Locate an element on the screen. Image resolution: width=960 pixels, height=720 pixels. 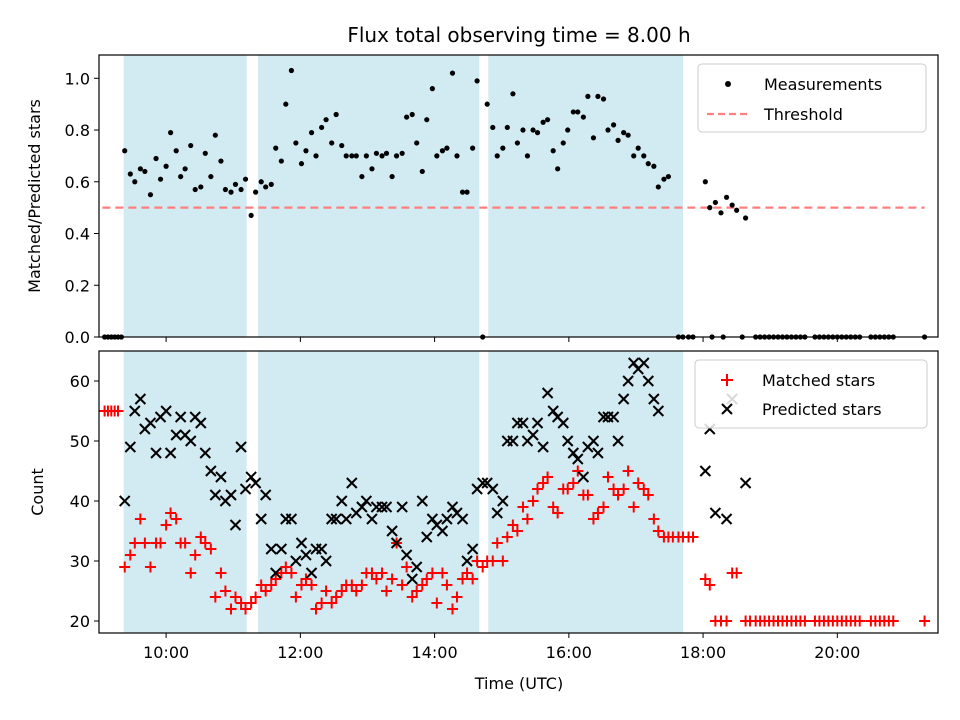
y-tick-label: 40 is located at coordinates (80, 501).